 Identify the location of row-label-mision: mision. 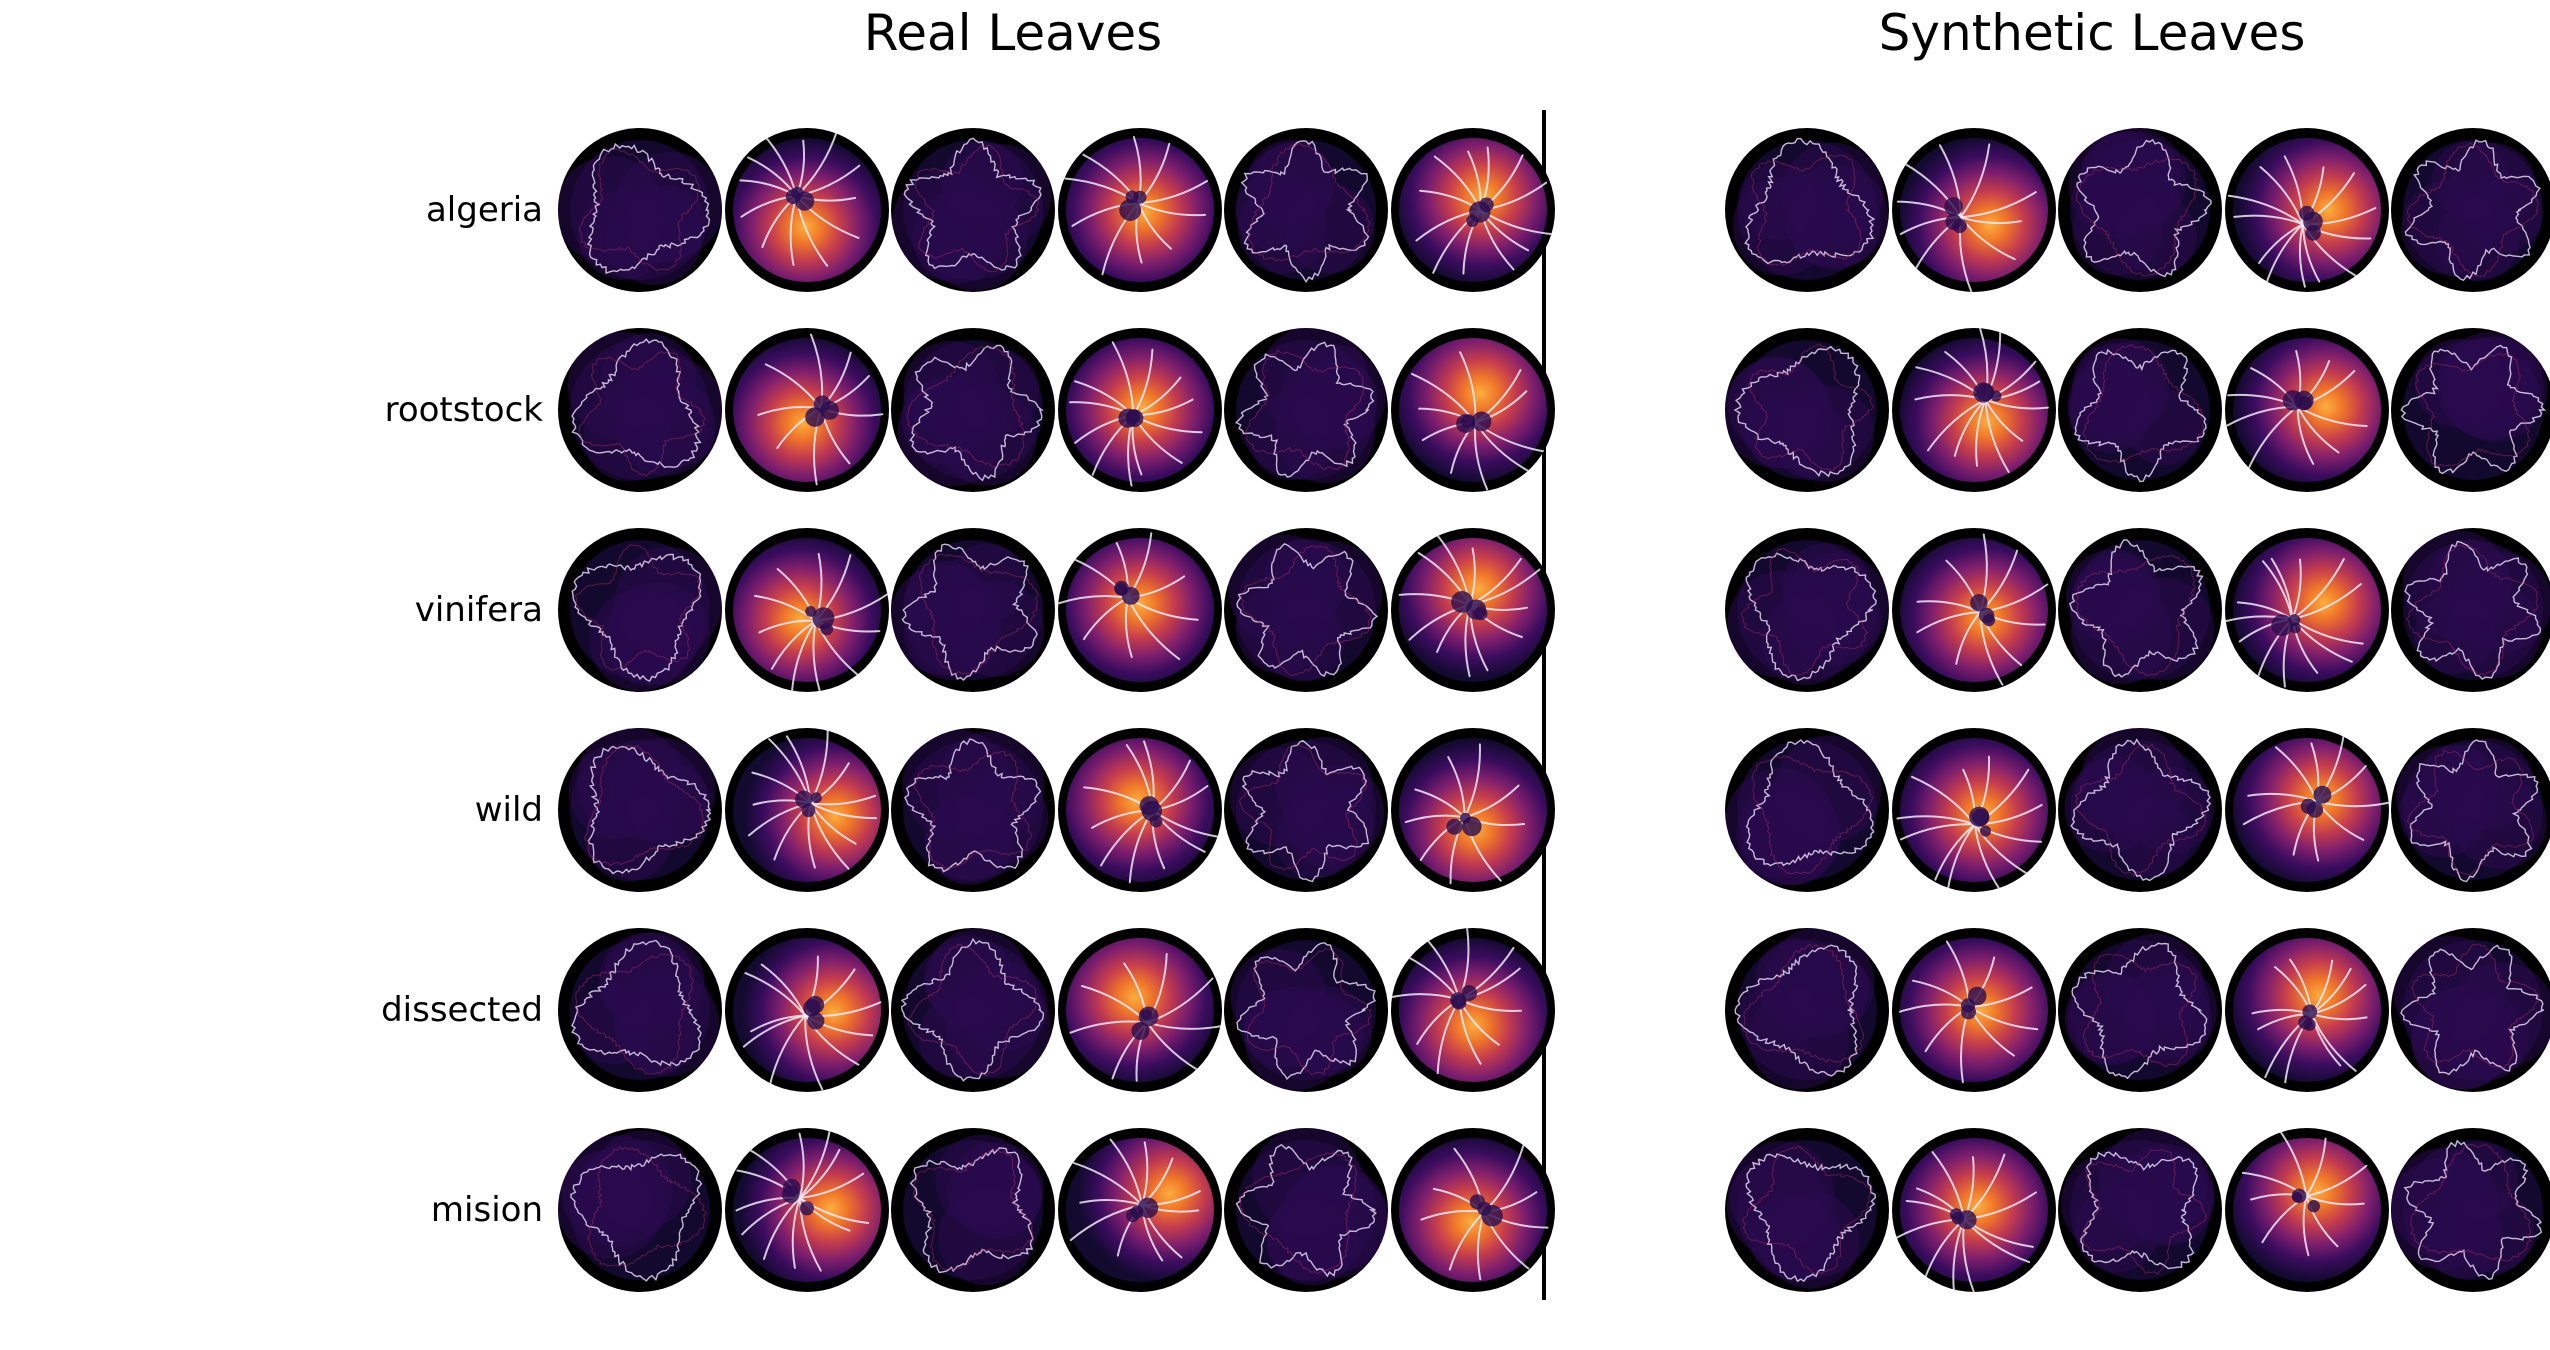
(486, 1210).